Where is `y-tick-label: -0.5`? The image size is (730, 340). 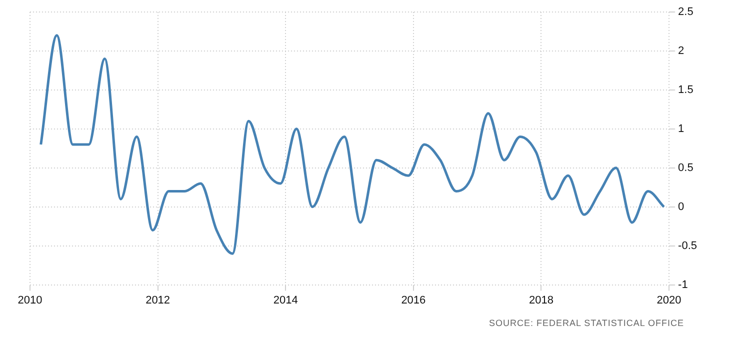
y-tick-label: -0.5 is located at coordinates (688, 246).